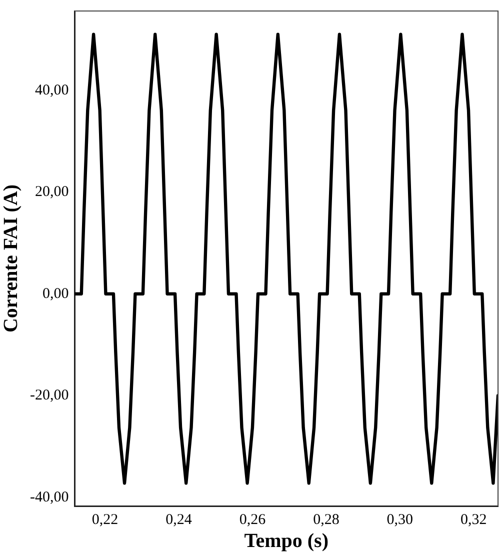 The image size is (499, 554). What do you see at coordinates (286, 541) in the screenshot?
I see `x-axis-title: Tempo (s)` at bounding box center [286, 541].